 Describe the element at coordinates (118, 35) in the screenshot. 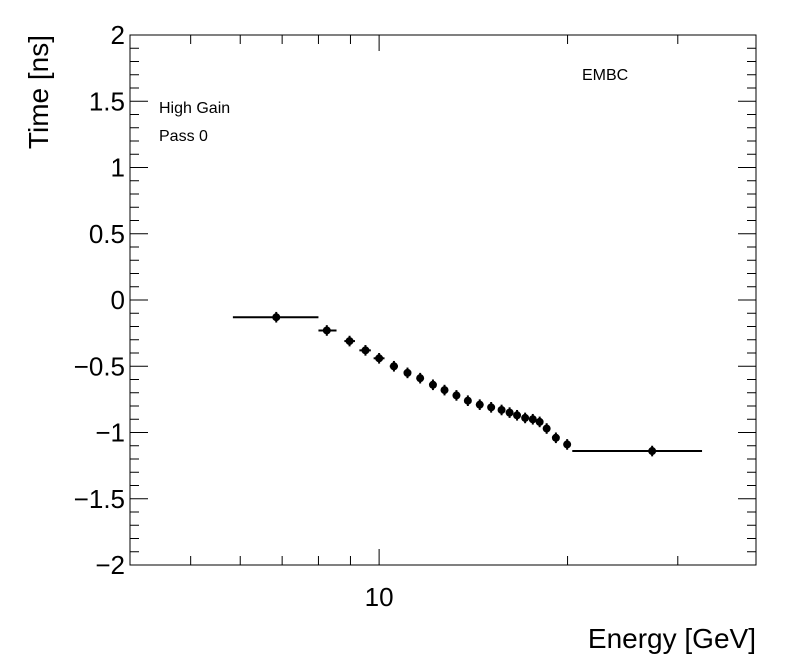

I see `y-tick-label: 2` at that location.